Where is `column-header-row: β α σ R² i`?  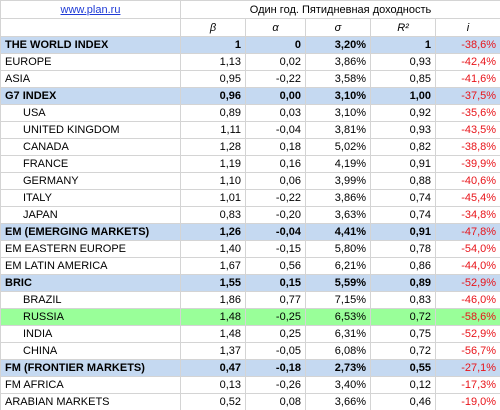 column-header-row: β α σ R² i is located at coordinates (250, 27).